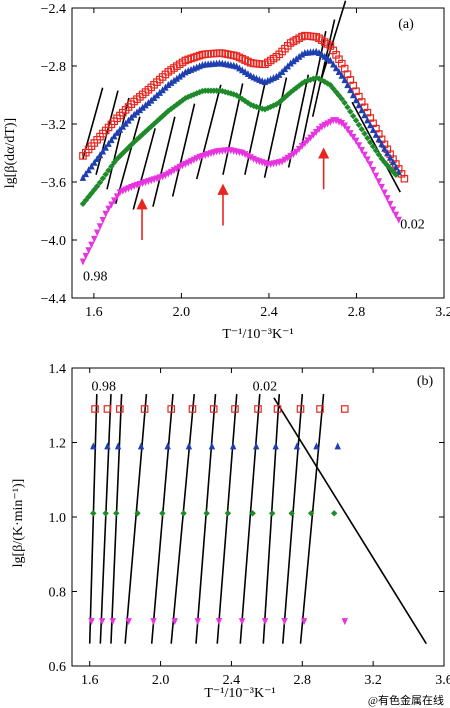  What do you see at coordinates (233, 193) in the screenshot?
I see `arrows-a` at bounding box center [233, 193].